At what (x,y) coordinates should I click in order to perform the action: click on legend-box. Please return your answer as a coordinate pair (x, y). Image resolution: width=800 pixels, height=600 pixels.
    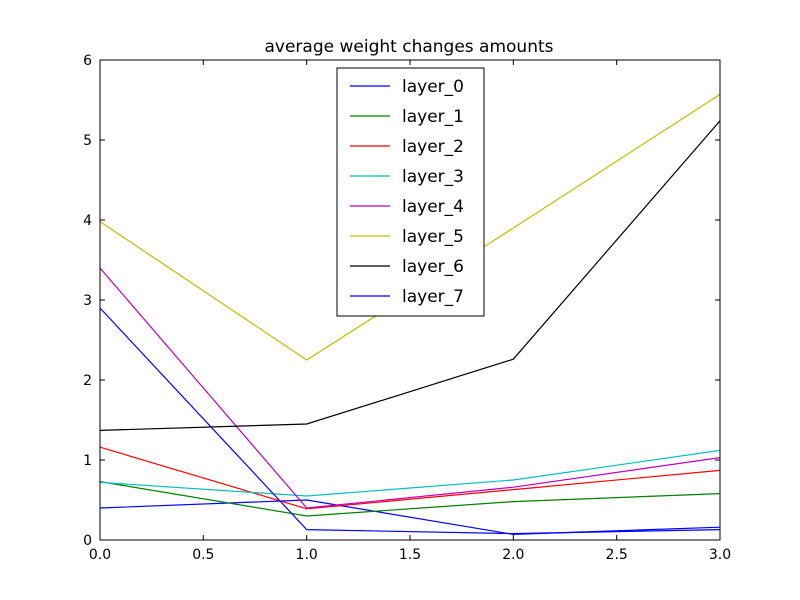
    Looking at the image, I should click on (410, 192).